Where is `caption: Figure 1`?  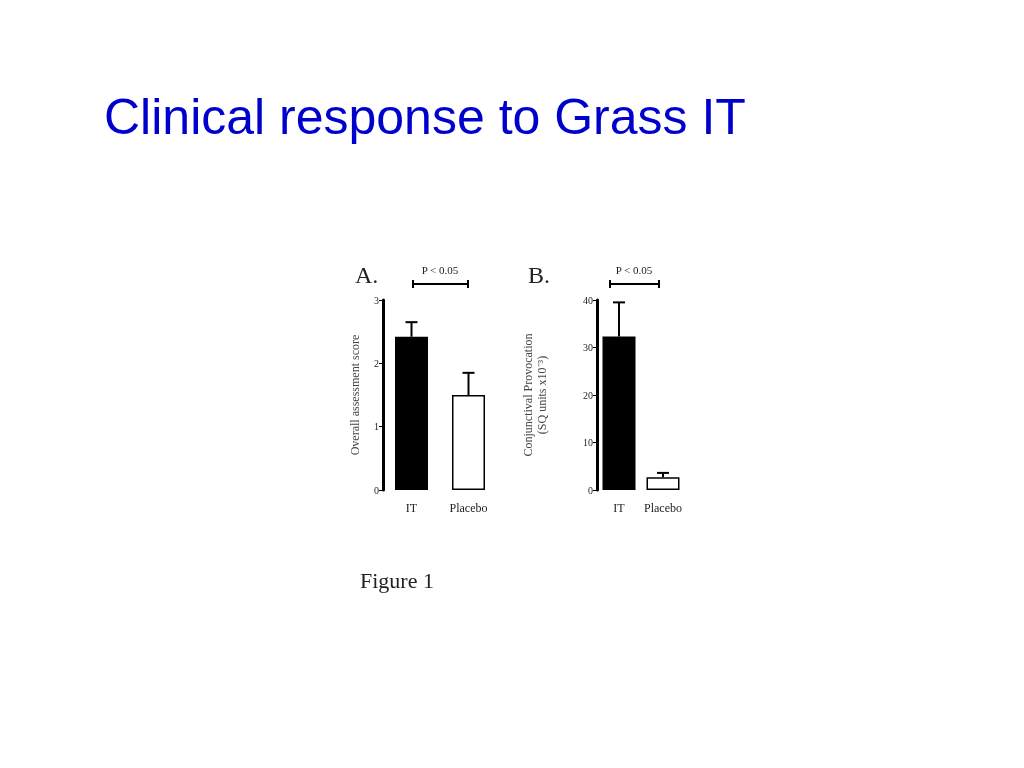
caption: Figure 1 is located at coordinates (397, 581).